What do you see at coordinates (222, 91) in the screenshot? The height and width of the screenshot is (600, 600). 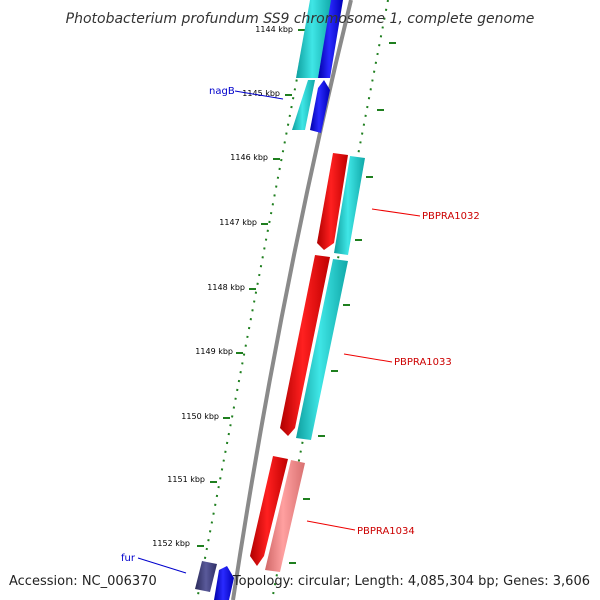 I see `gene-label-nagb: nagB` at bounding box center [222, 91].